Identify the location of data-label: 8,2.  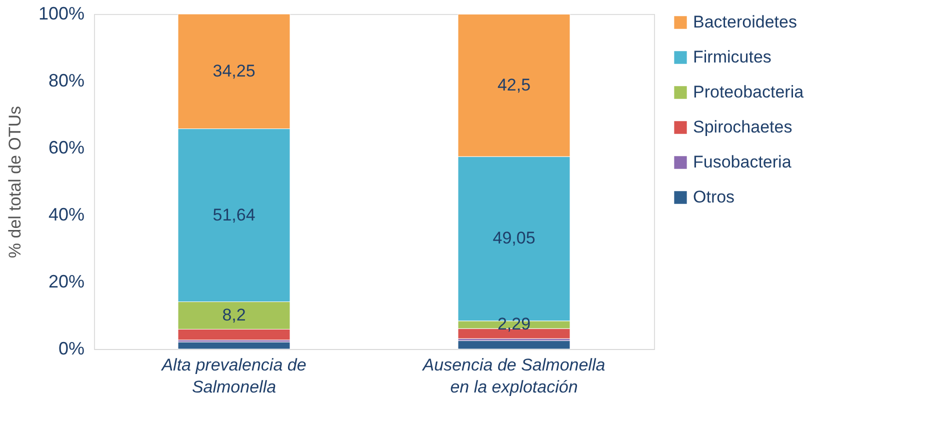
(234, 315).